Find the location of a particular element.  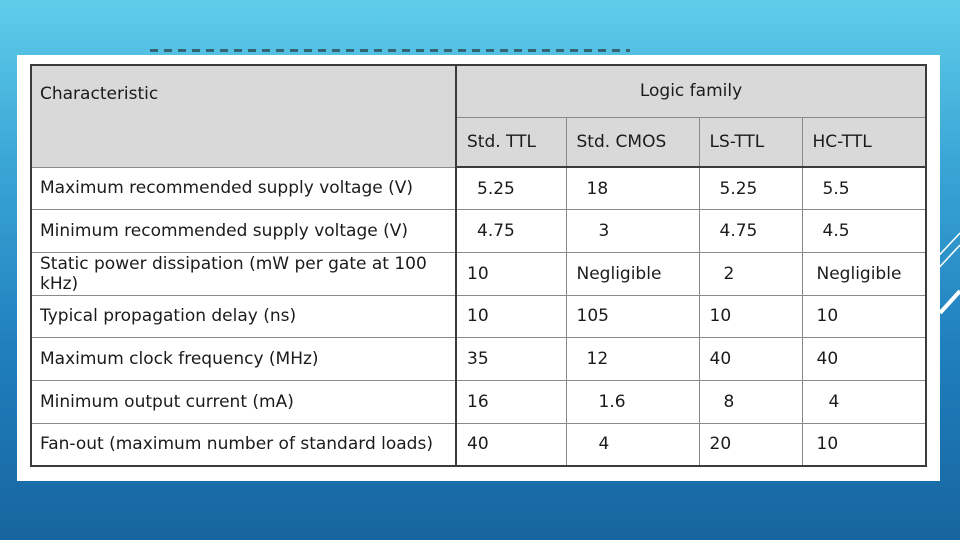

cell-std-cmos: 18 is located at coordinates (632, 188).